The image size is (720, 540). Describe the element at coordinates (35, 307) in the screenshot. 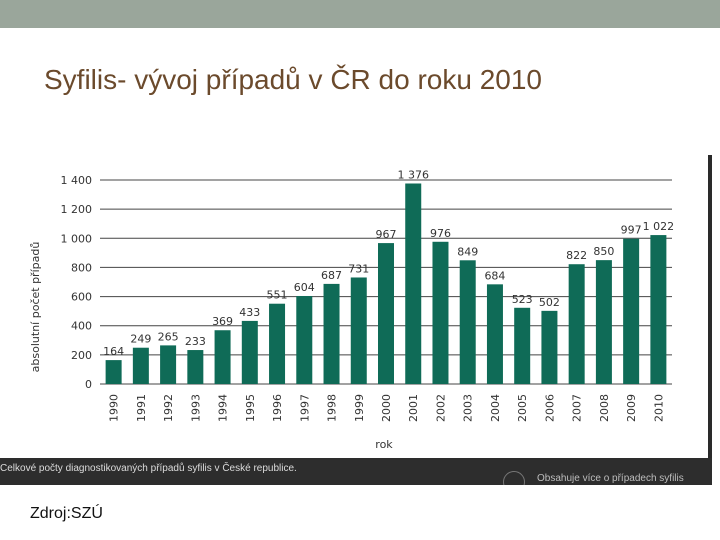

I see `y-axis-label: absolutní počet případů` at that location.